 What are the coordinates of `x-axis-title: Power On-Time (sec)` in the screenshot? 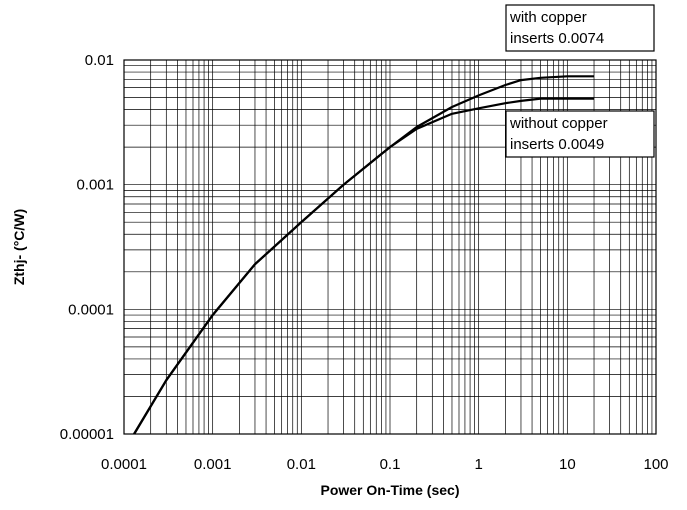 It's located at (389, 490).